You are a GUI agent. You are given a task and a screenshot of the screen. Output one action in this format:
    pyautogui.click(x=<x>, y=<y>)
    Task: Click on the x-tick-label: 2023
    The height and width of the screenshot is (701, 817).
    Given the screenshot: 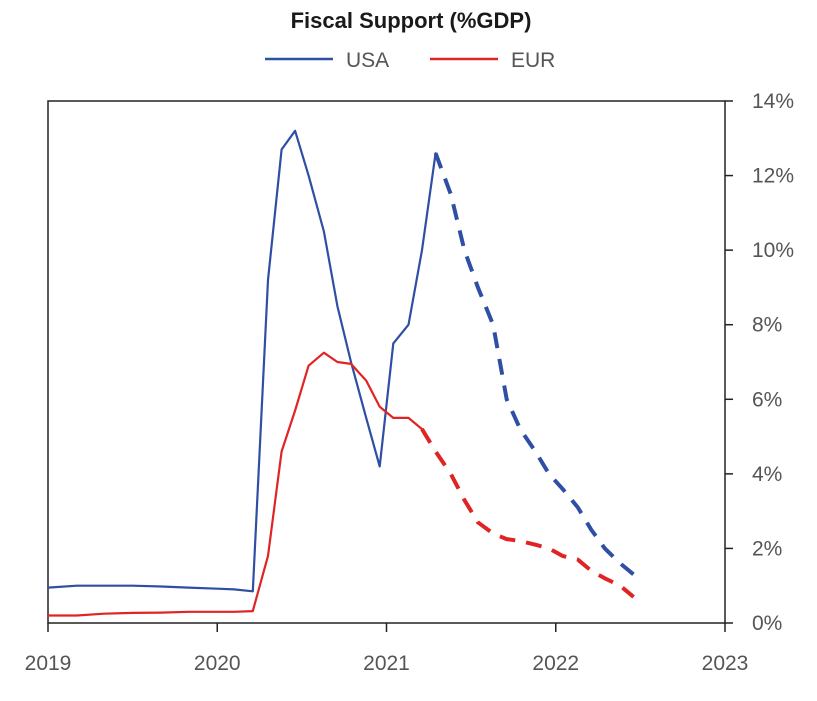 What is the action you would take?
    pyautogui.click(x=725, y=663)
    